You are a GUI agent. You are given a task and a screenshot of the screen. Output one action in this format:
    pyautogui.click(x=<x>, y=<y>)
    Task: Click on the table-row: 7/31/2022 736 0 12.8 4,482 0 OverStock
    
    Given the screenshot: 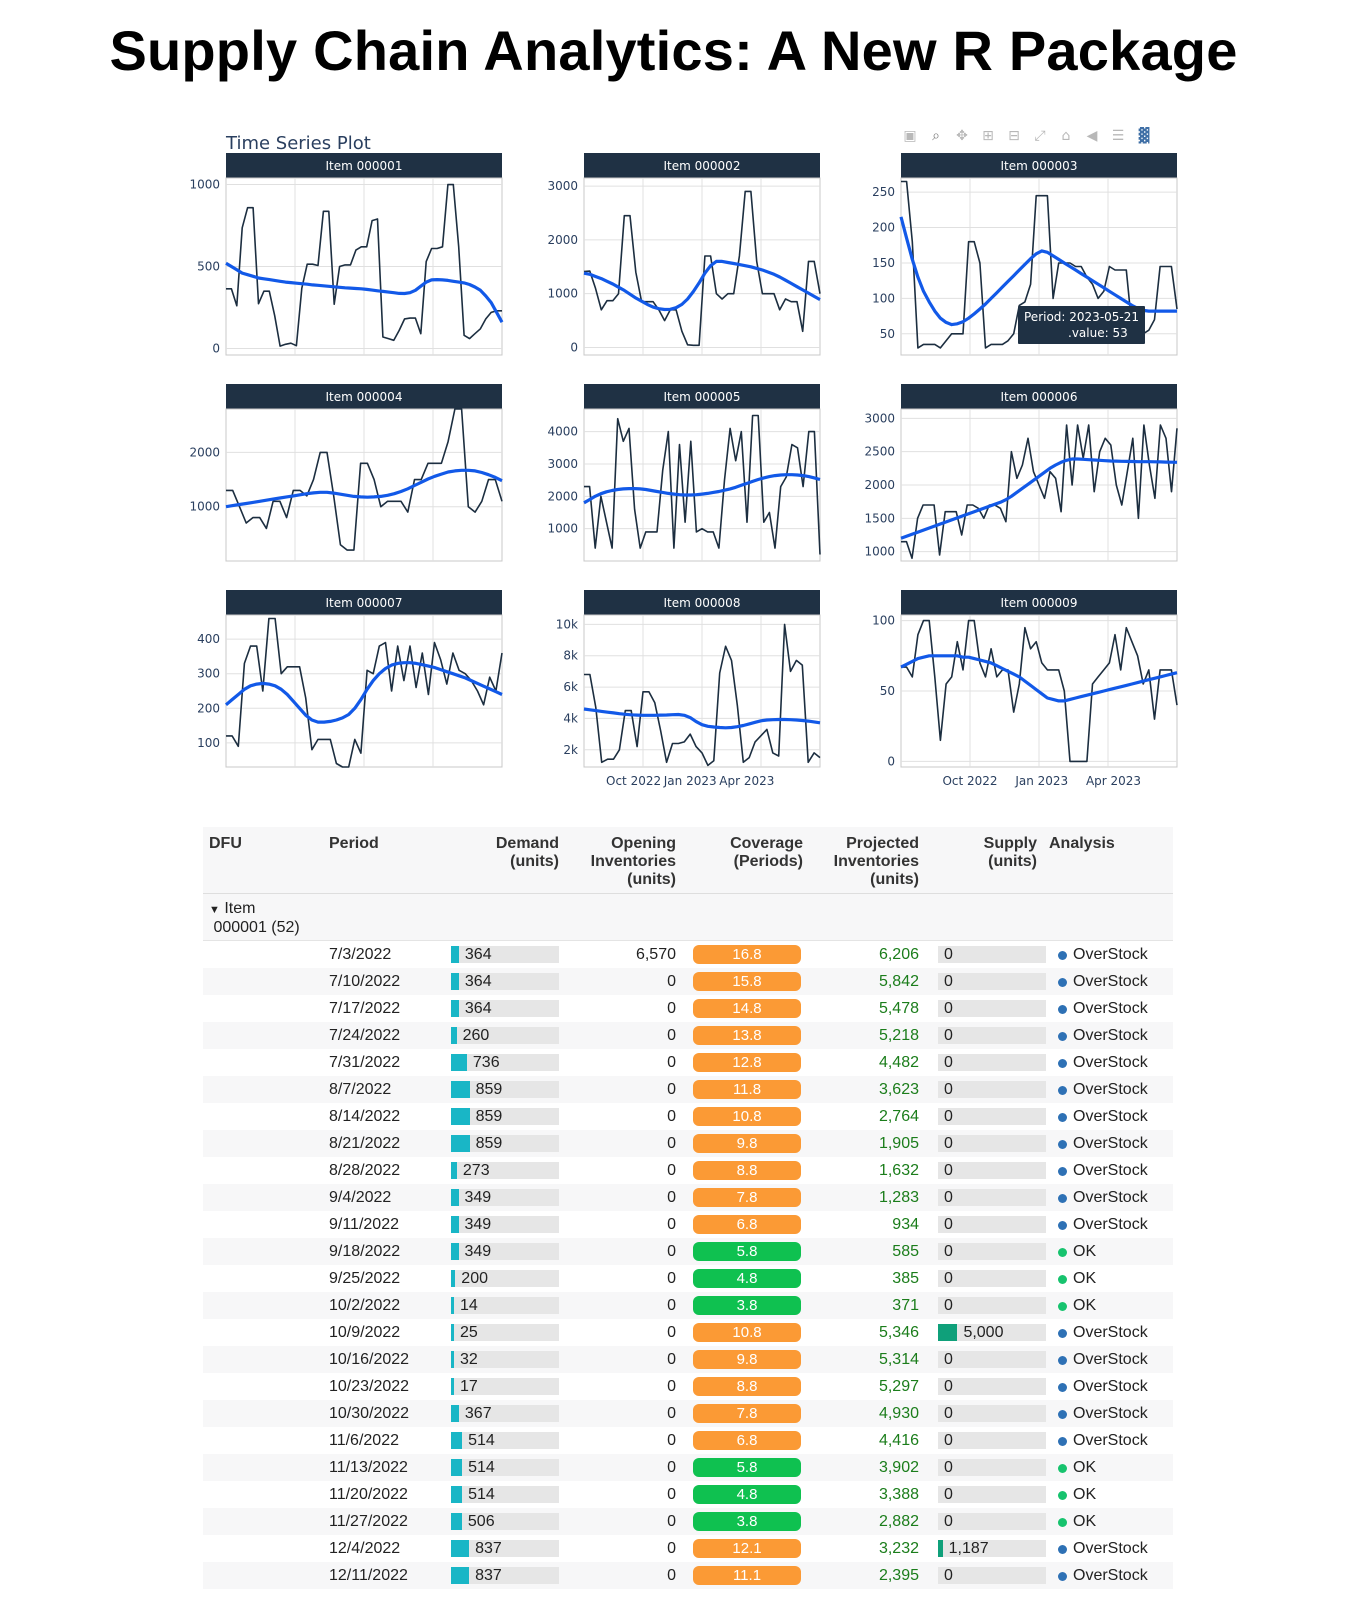 What is the action you would take?
    pyautogui.click(x=688, y=1062)
    